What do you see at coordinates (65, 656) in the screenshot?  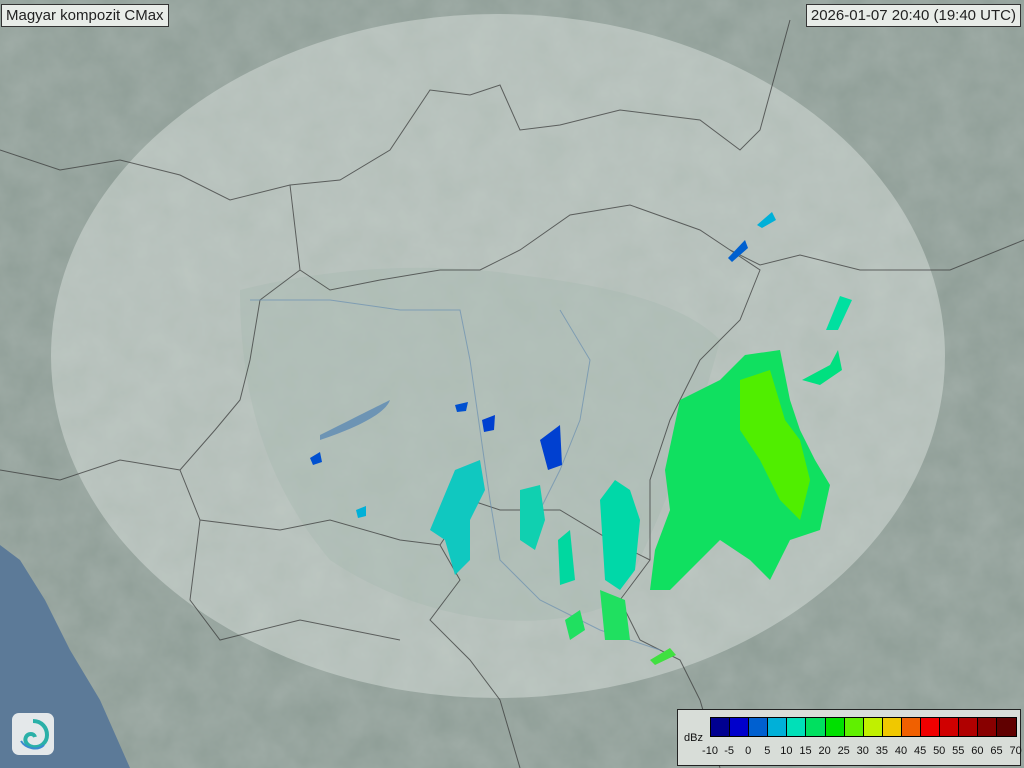 I see `adriatic-sea` at bounding box center [65, 656].